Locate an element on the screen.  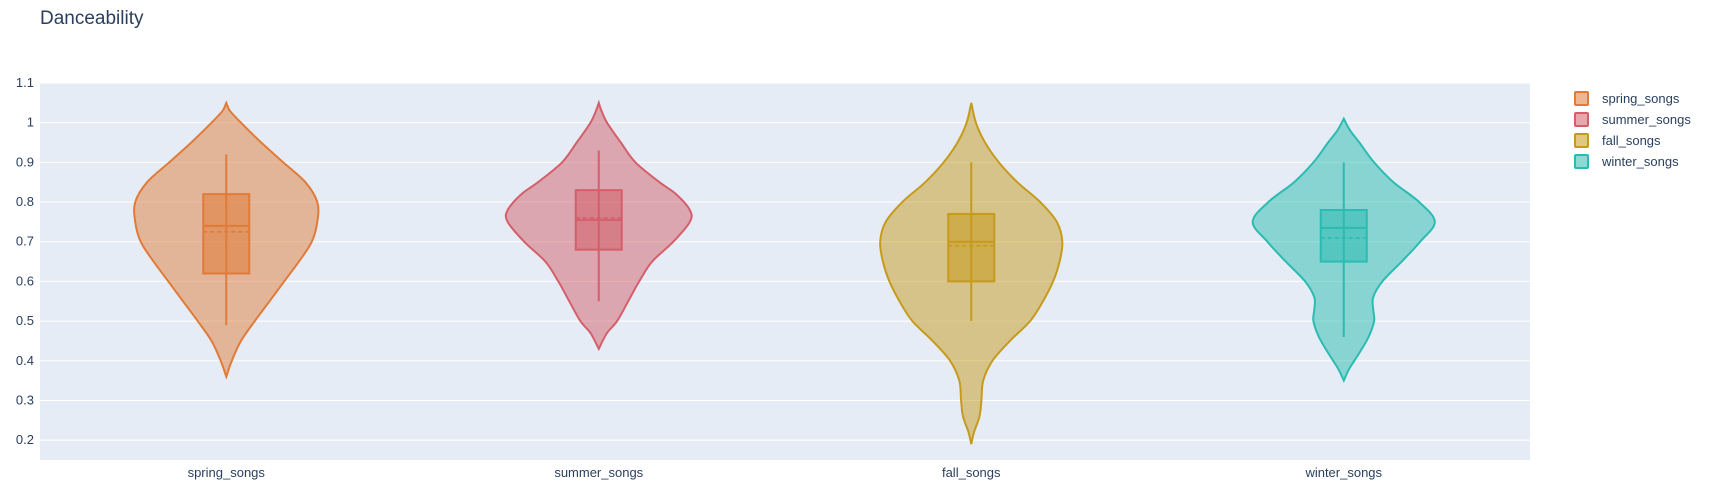
x-tick-label: winter_songs is located at coordinates (1343, 472).